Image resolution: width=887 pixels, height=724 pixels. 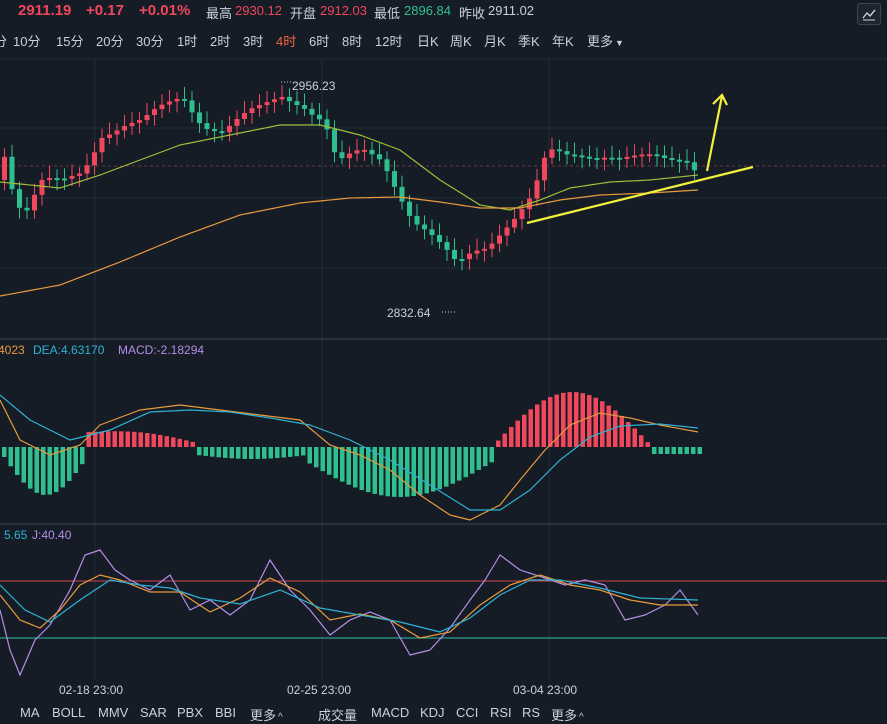 What do you see at coordinates (495, 41) in the screenshot?
I see `tf-month: 月K` at bounding box center [495, 41].